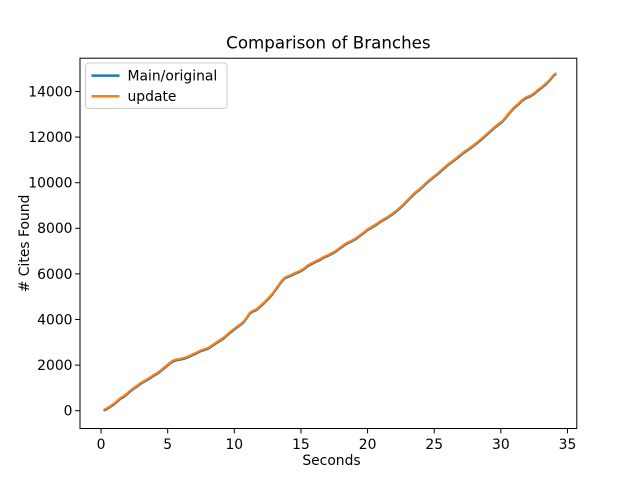  I want to click on x-axis-ticks: 0 5 10 15 20 25 30 35, so click(337, 440).